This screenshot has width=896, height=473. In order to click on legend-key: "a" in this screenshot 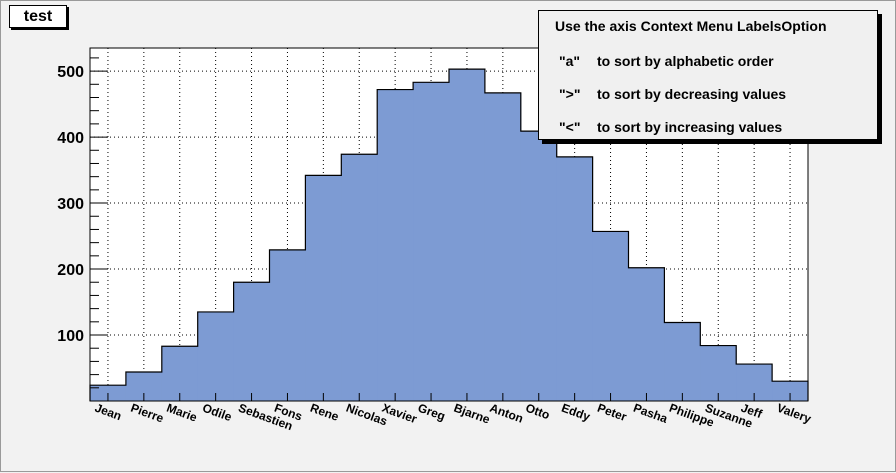, I will do `click(570, 61)`.